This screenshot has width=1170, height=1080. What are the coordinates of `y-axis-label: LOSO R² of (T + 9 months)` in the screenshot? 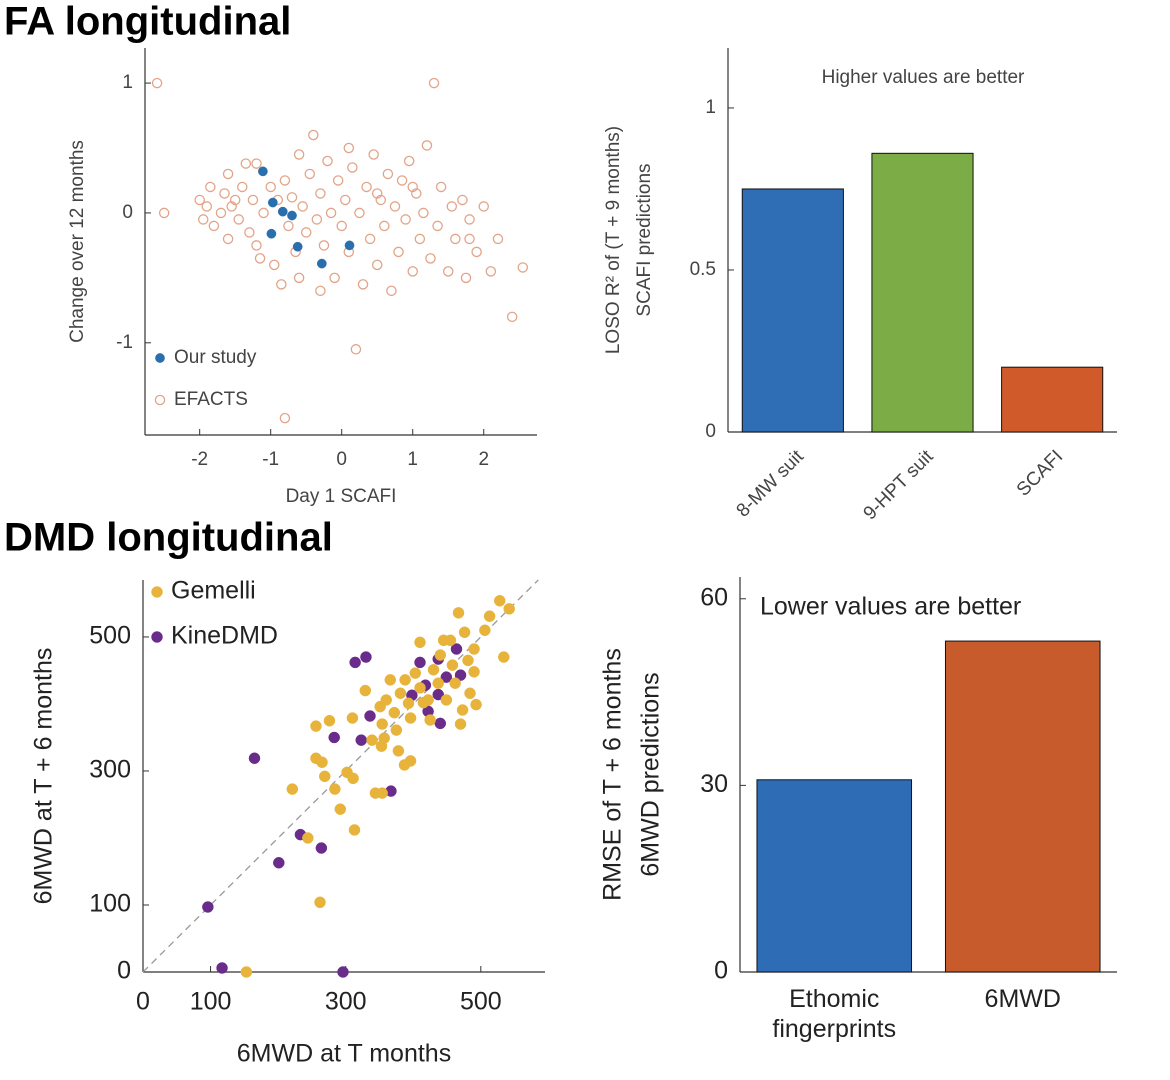 It's located at (613, 240).